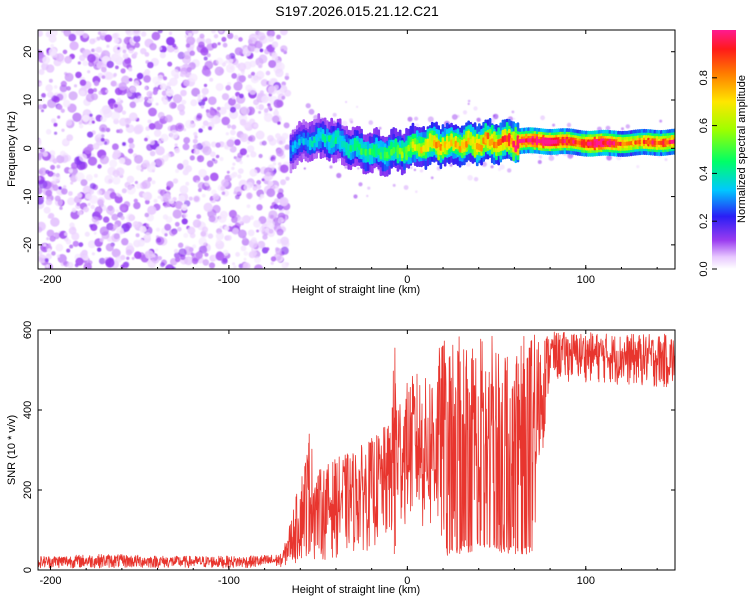 This screenshot has height=600, width=750. Describe the element at coordinates (586, 280) in the screenshot. I see `x-tick-label: 100` at that location.